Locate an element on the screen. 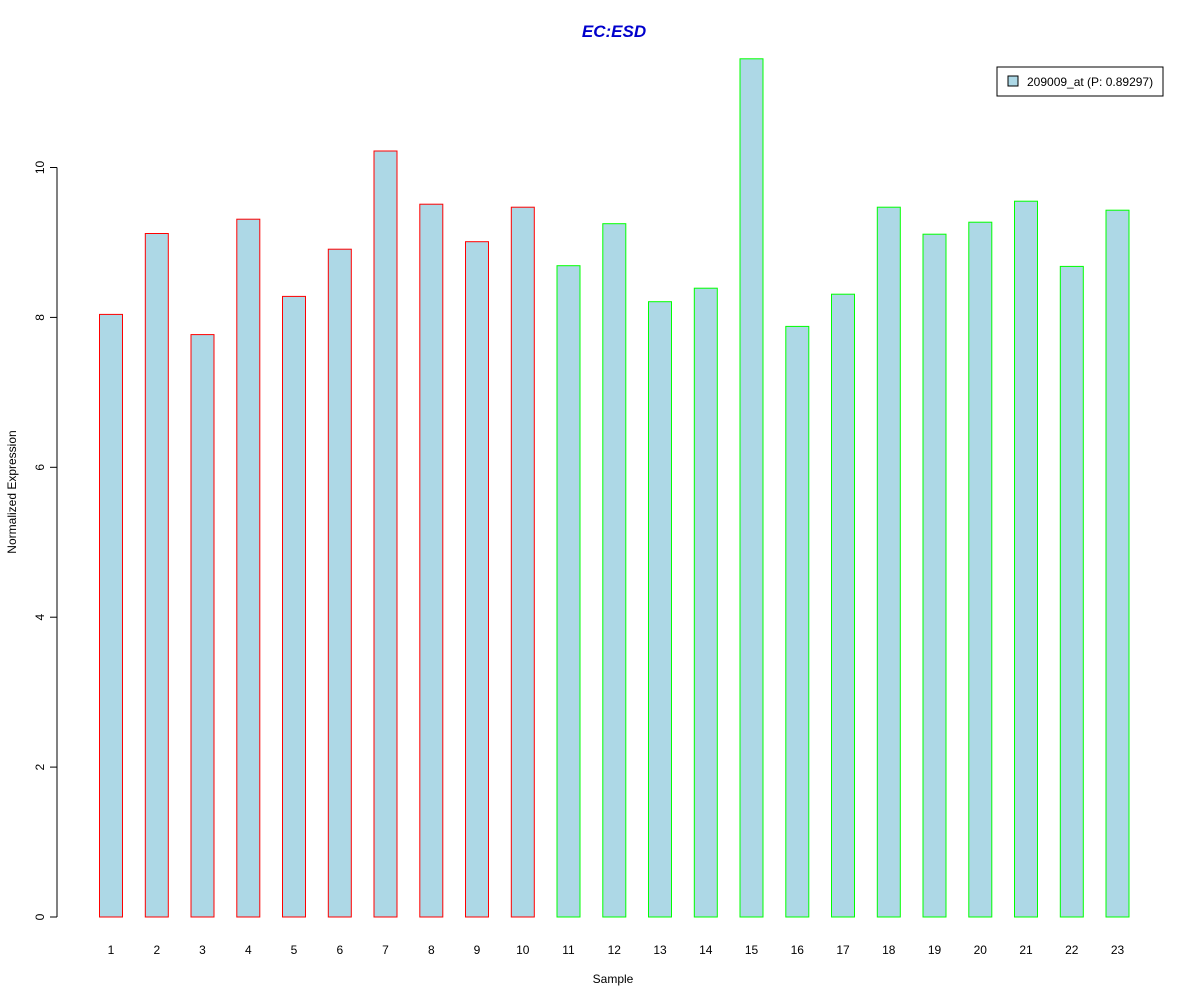 The width and height of the screenshot is (1200, 1005). legend-label: 209009_at (P: 0.89297) is located at coordinates (1090, 82).